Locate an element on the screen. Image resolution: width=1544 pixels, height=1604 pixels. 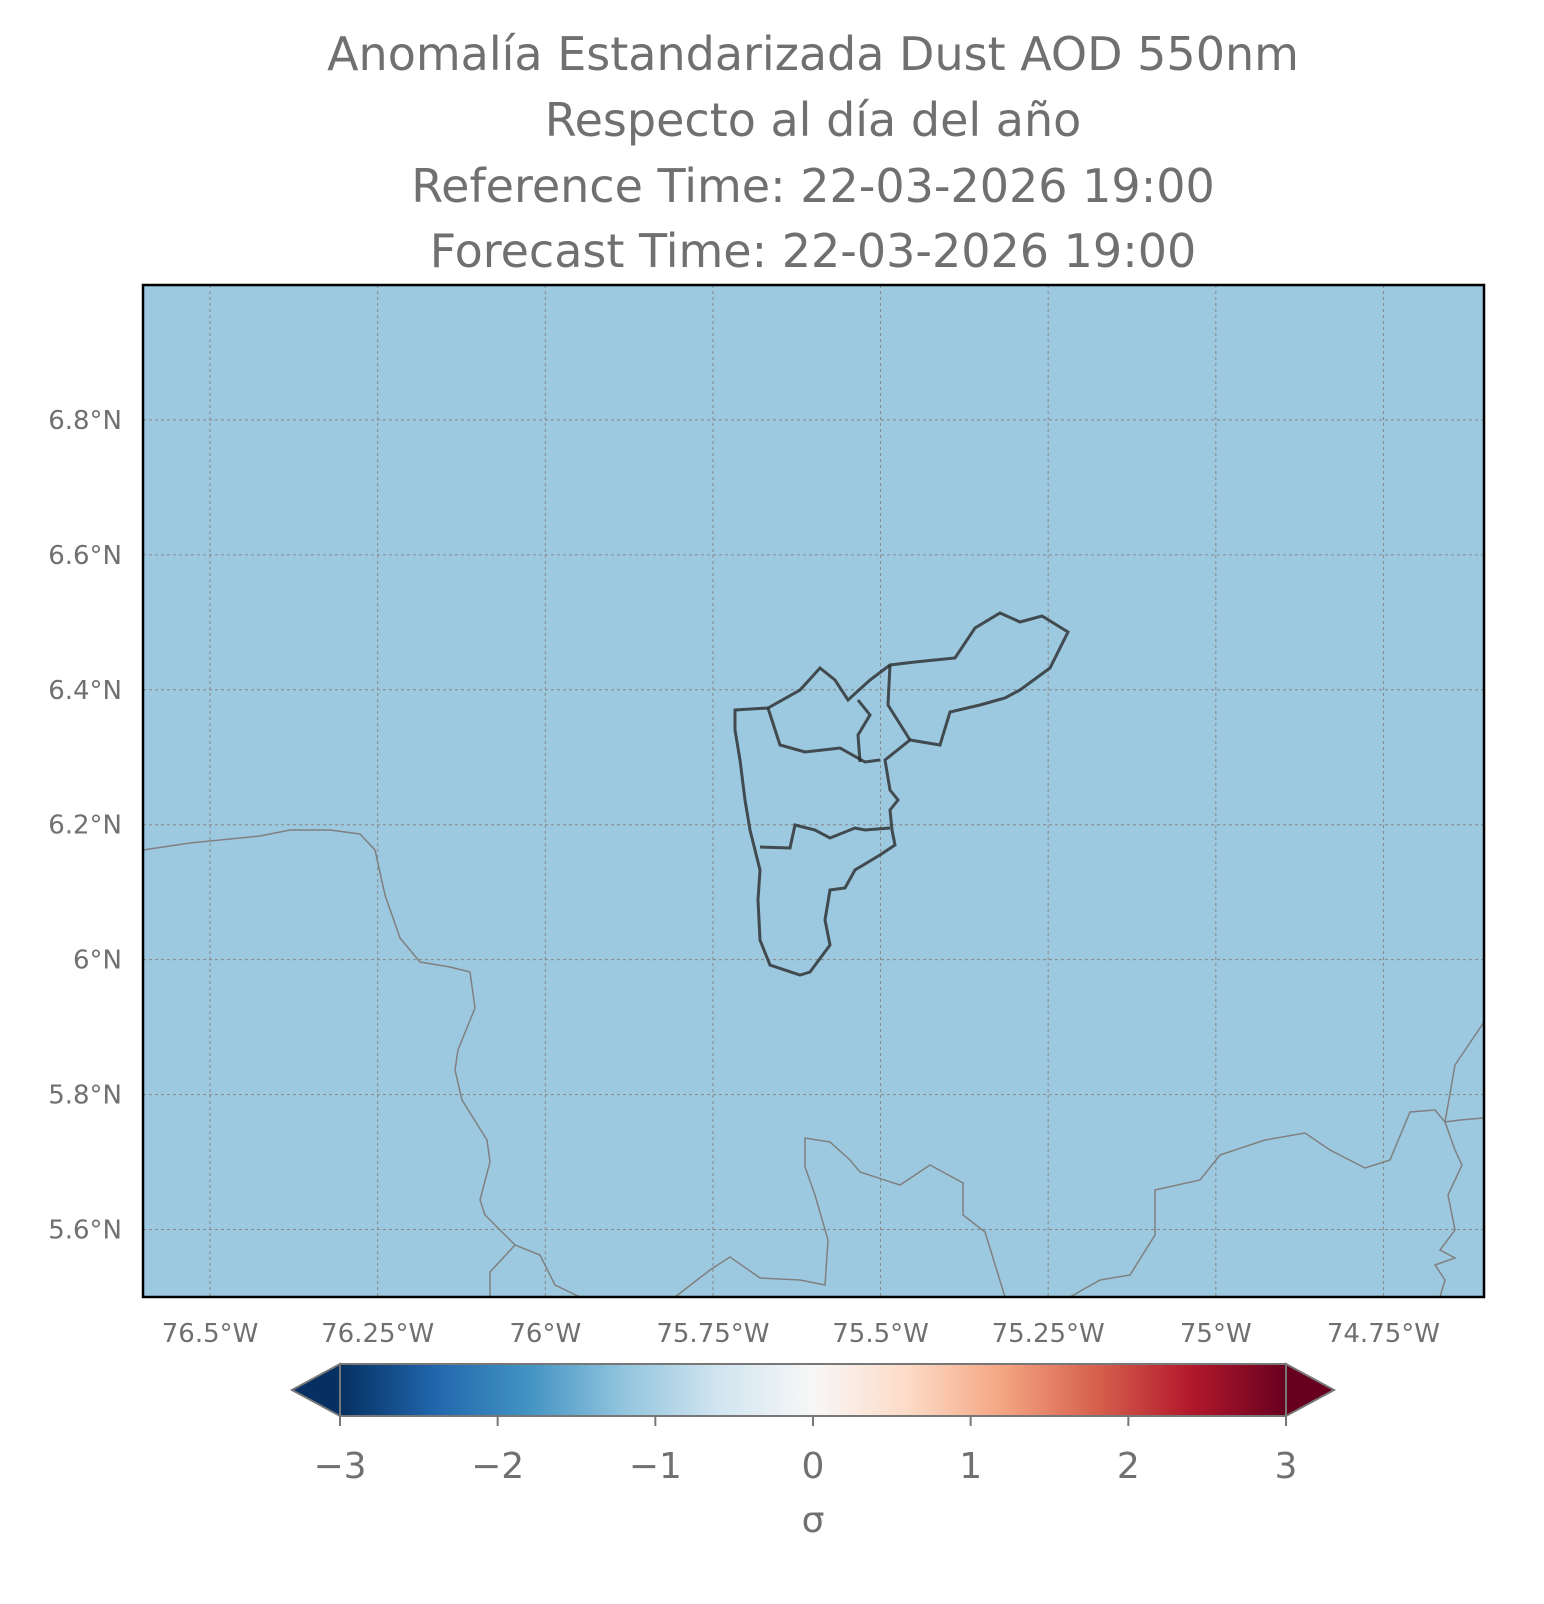
y-tick-label: 6.2°N is located at coordinates (85, 826).